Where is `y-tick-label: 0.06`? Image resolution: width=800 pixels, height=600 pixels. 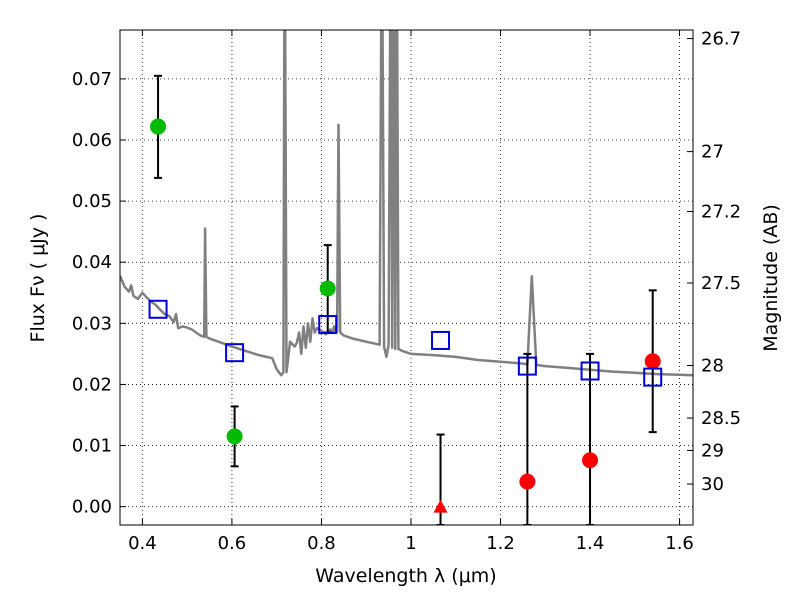
y-tick-label: 0.06 is located at coordinates (92, 140).